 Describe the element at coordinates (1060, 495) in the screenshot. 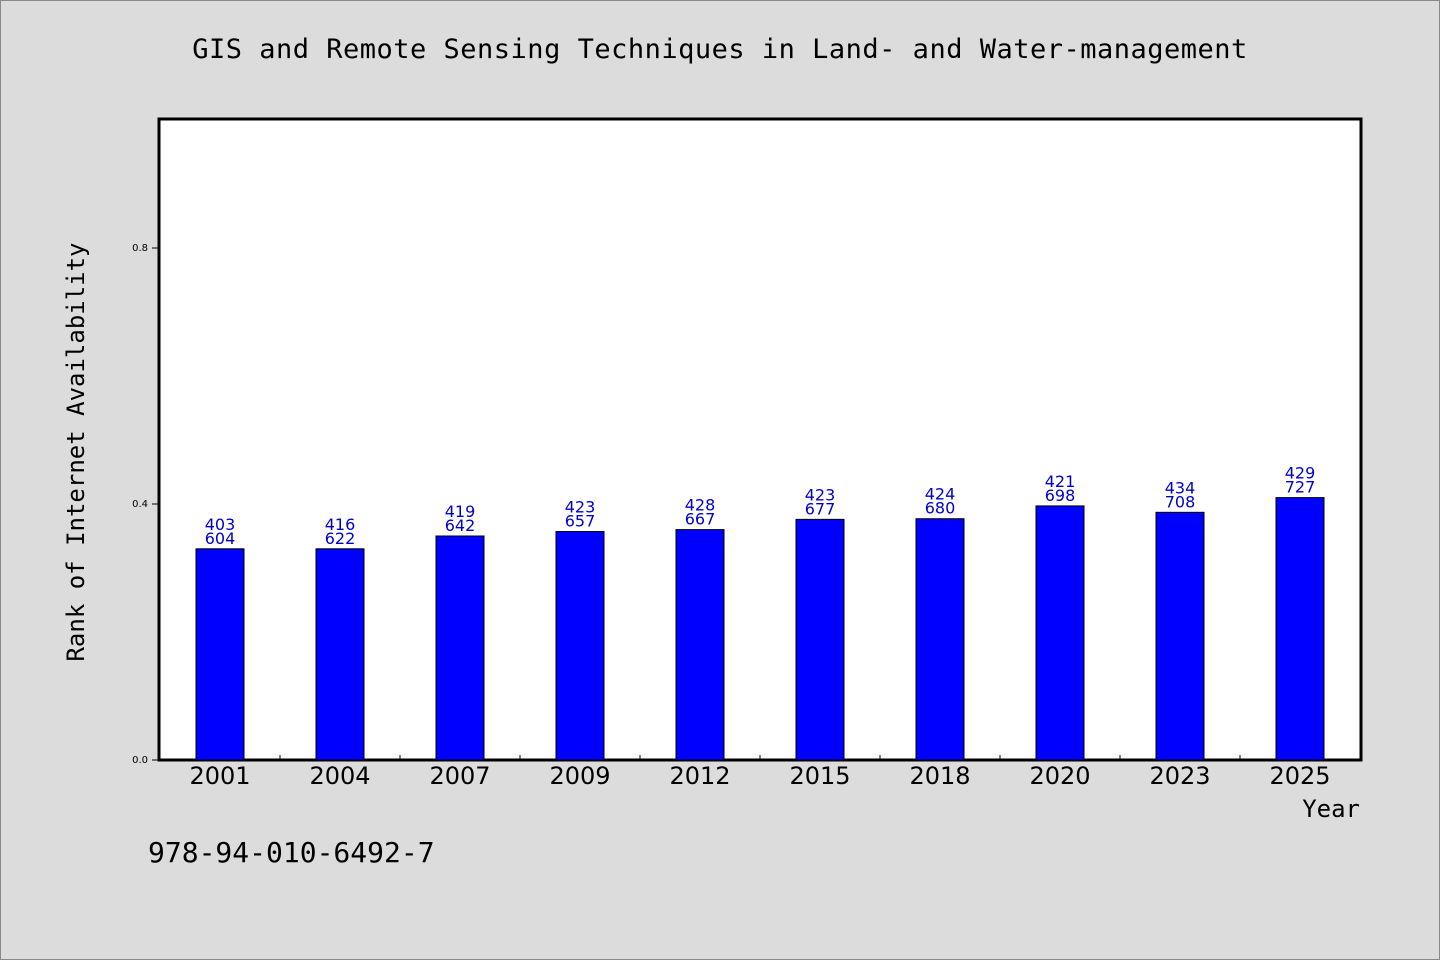

I see `data-label-bottom: 698` at that location.